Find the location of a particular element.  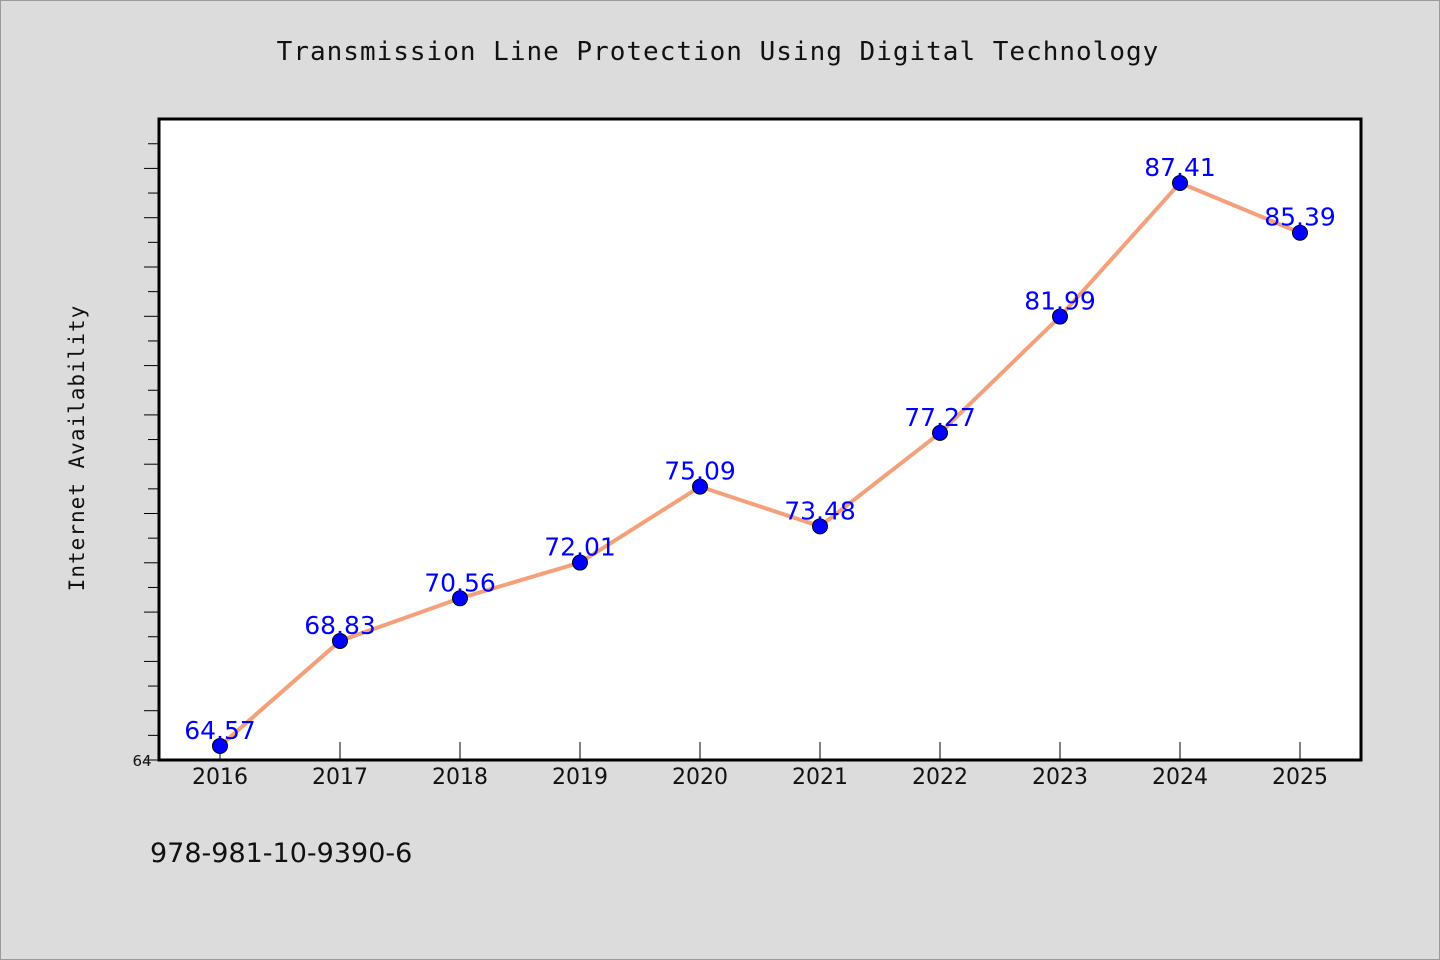

data-label: 81.99 is located at coordinates (1060, 301).